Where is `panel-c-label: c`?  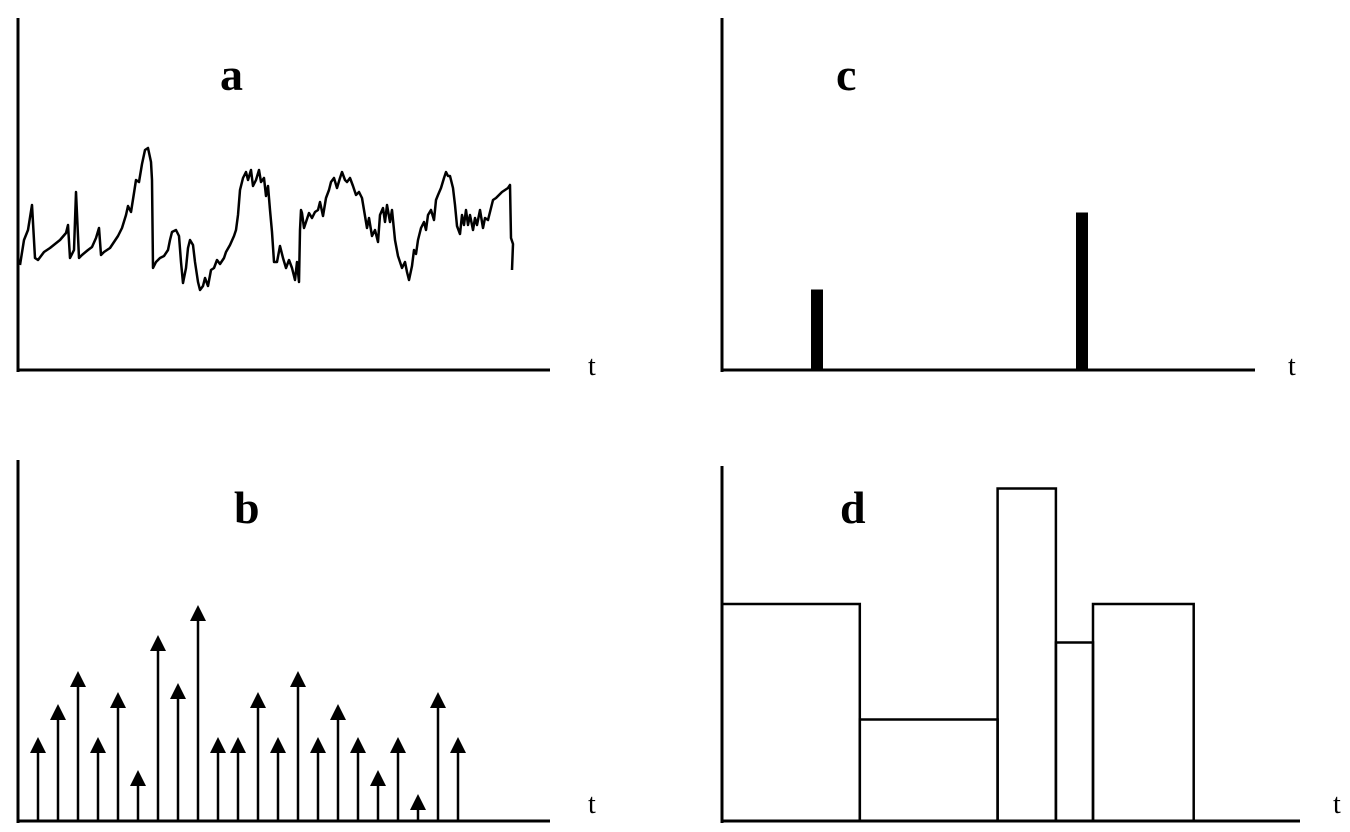
panel-c-label: c is located at coordinates (846, 74).